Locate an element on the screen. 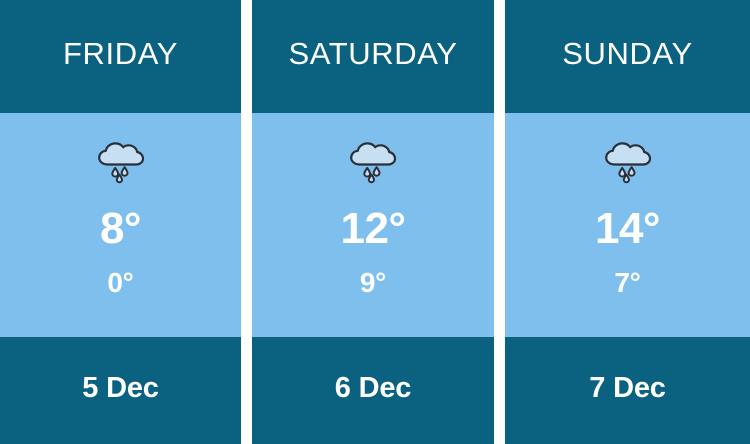 The height and width of the screenshot is (444, 750). day-header-friday: FRIDAY is located at coordinates (120, 56).